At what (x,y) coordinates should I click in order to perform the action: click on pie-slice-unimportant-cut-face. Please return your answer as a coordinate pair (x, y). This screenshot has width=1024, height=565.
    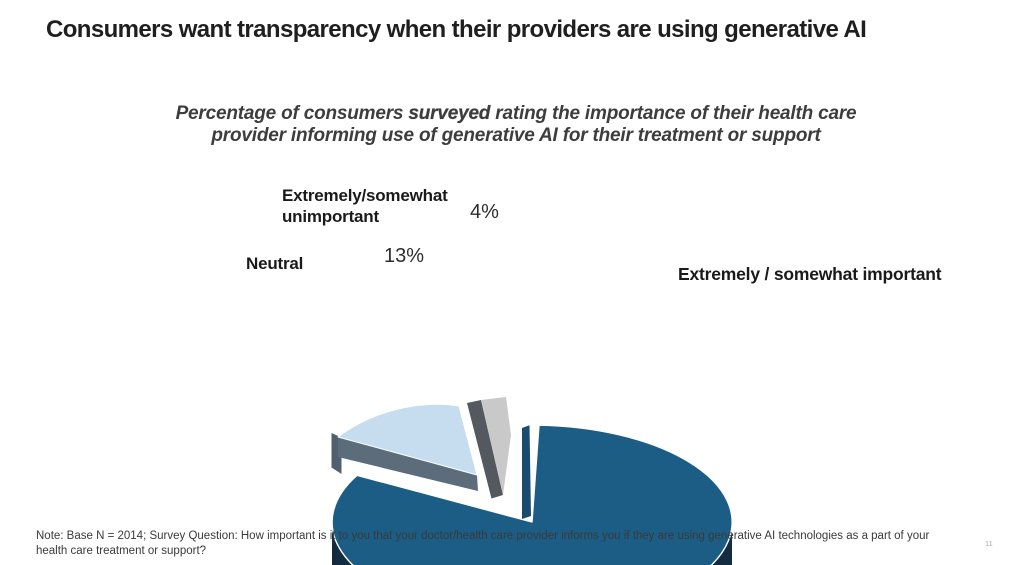
    Looking at the image, I should click on (485, 449).